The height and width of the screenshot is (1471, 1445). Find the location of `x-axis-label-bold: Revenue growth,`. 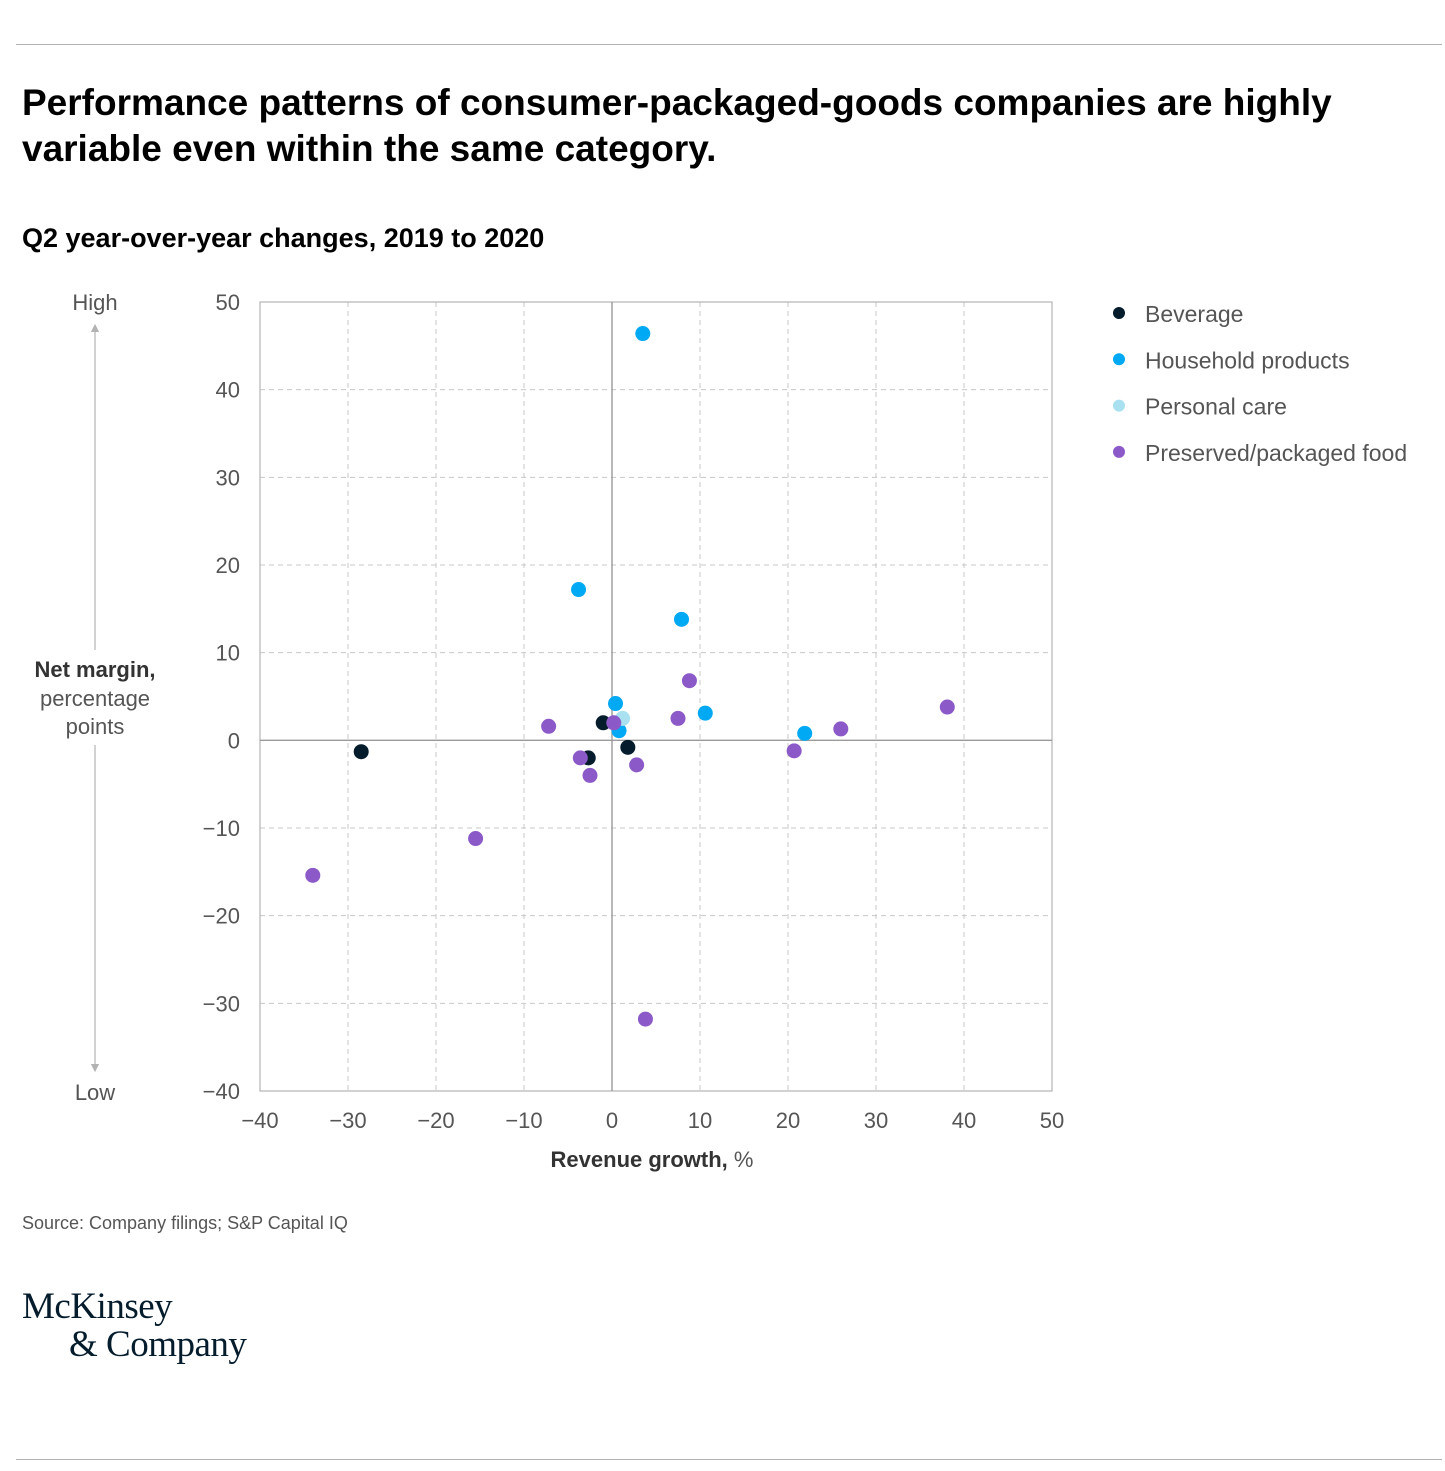

x-axis-label-bold: Revenue growth, is located at coordinates (639, 1159).